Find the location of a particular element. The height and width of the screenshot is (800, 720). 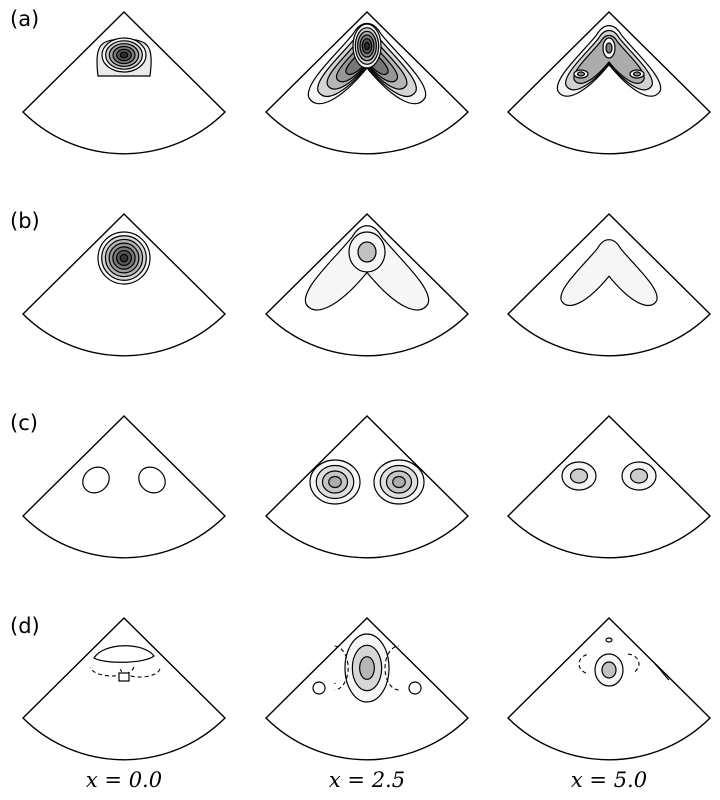

row-label-b: (b) is located at coordinates (25, 221).